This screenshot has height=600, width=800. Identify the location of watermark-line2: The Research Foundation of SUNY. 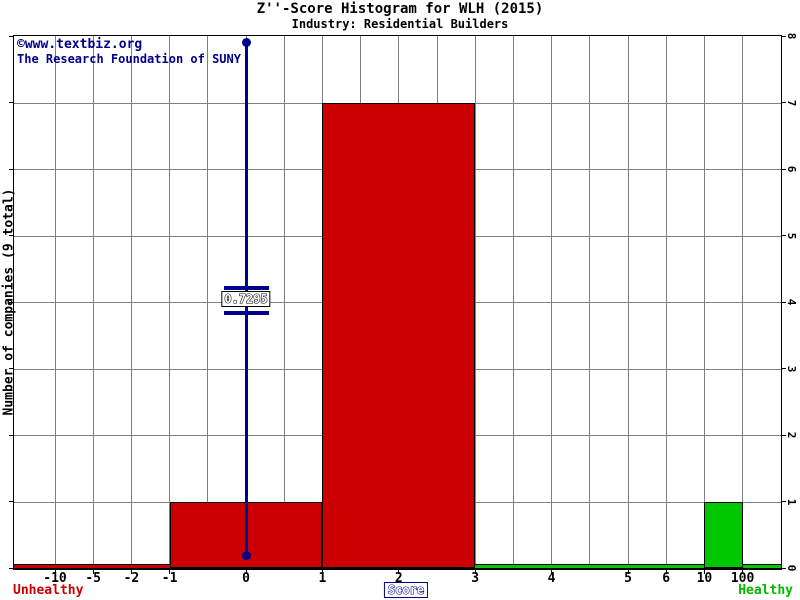
(129, 59).